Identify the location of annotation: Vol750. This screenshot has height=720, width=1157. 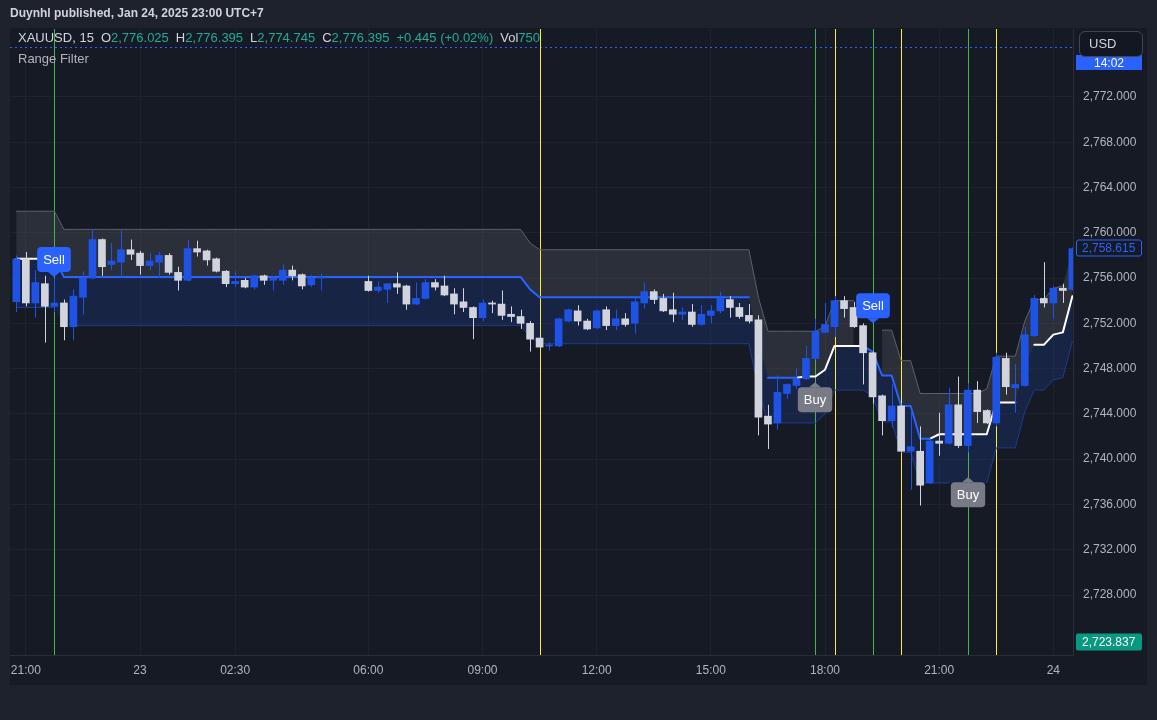
(520, 37).